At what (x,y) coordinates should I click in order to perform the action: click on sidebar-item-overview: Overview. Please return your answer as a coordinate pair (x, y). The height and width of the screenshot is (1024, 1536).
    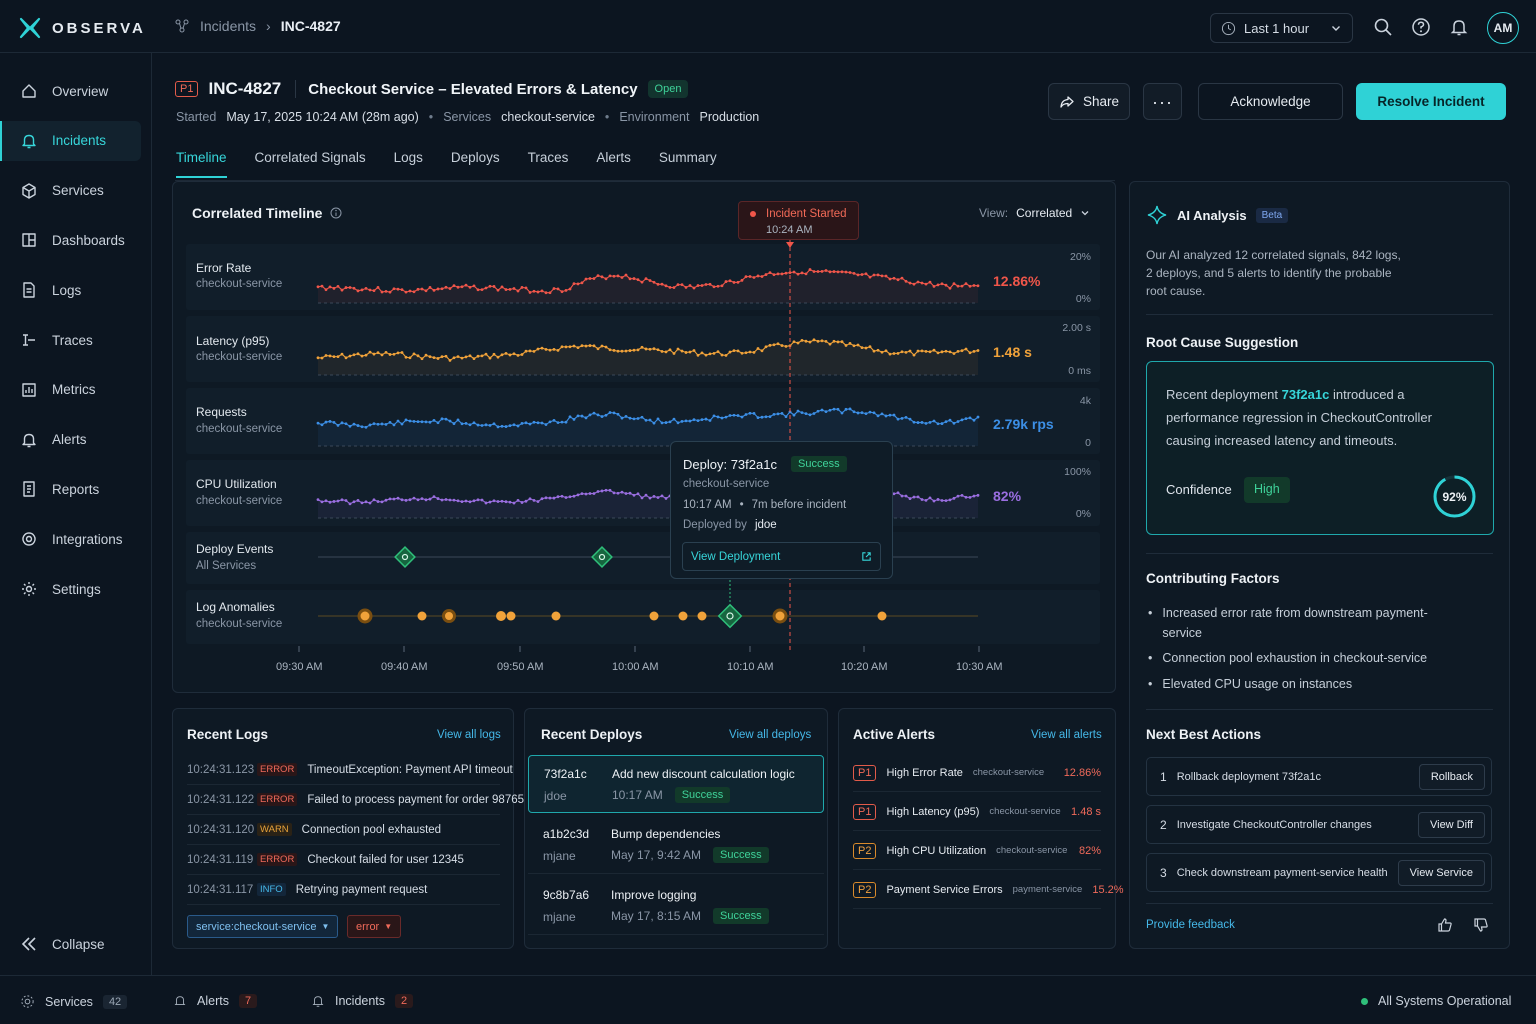
    Looking at the image, I should click on (70, 91).